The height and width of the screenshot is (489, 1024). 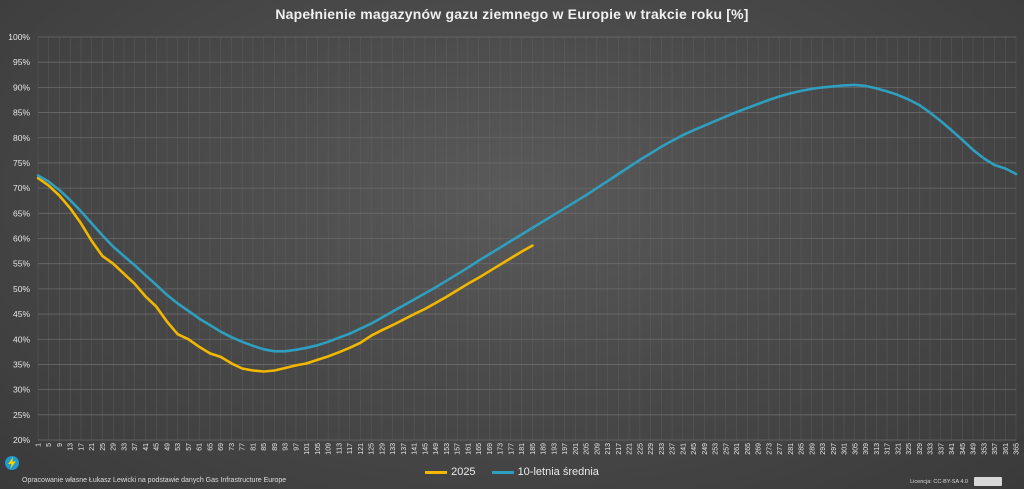 I want to click on x-tick-label: 9, so click(x=60, y=445).